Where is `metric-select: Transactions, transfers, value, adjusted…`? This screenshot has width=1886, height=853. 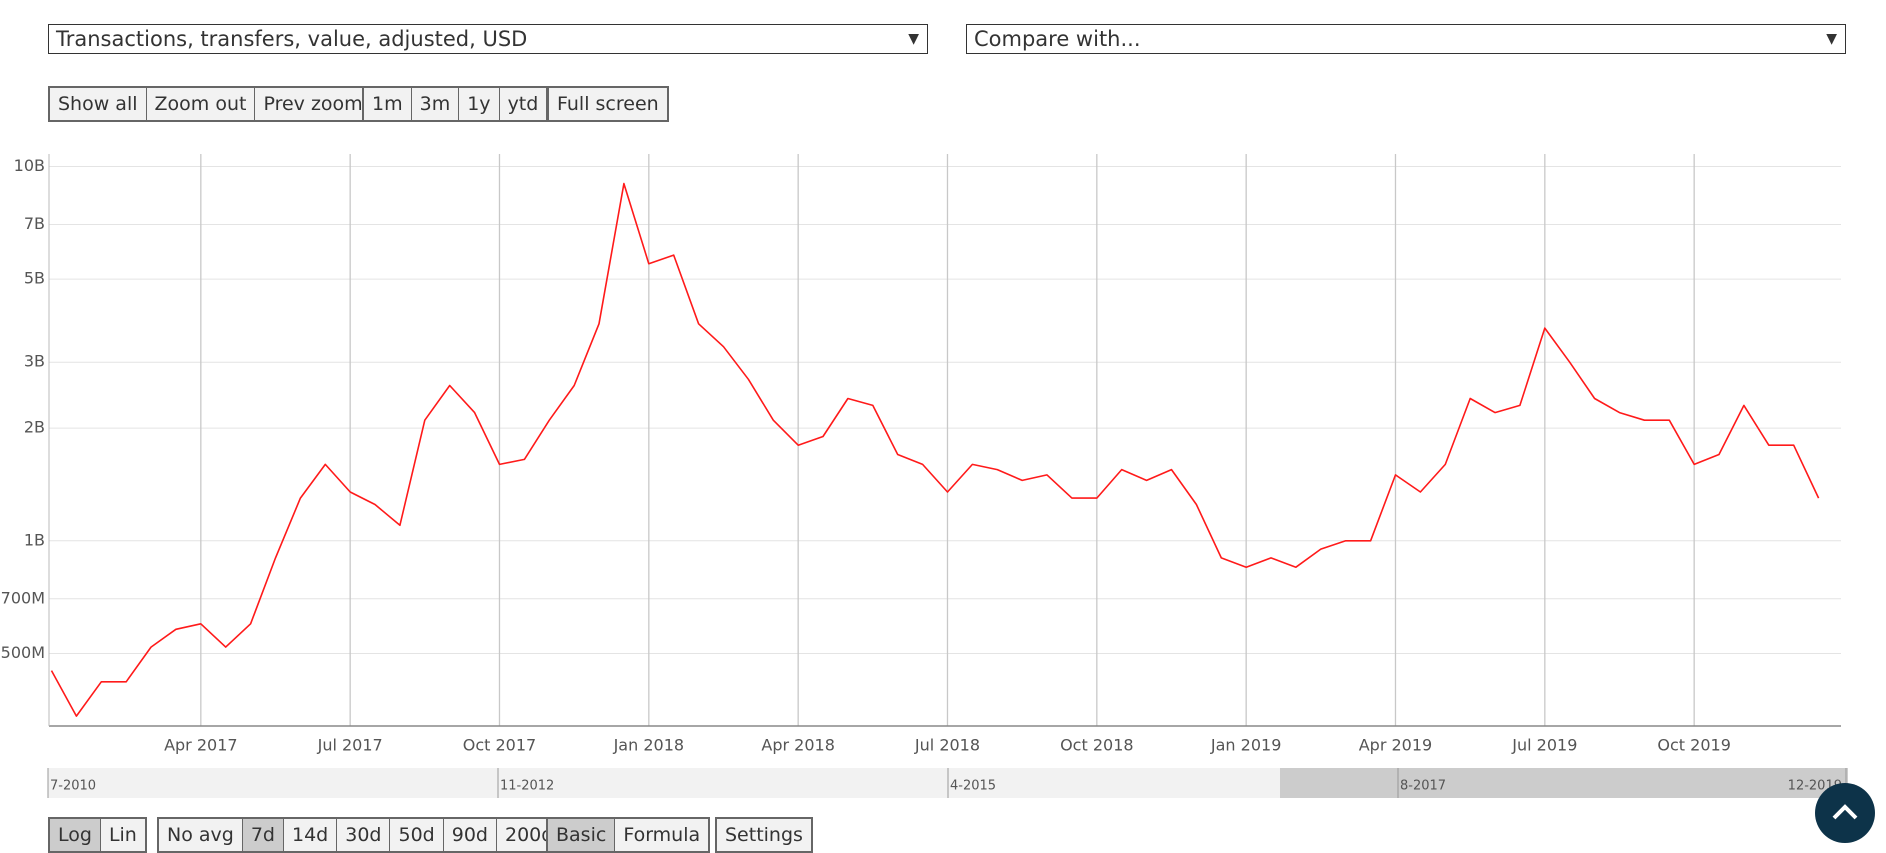 metric-select: Transactions, transfers, value, adjusted… is located at coordinates (488, 39).